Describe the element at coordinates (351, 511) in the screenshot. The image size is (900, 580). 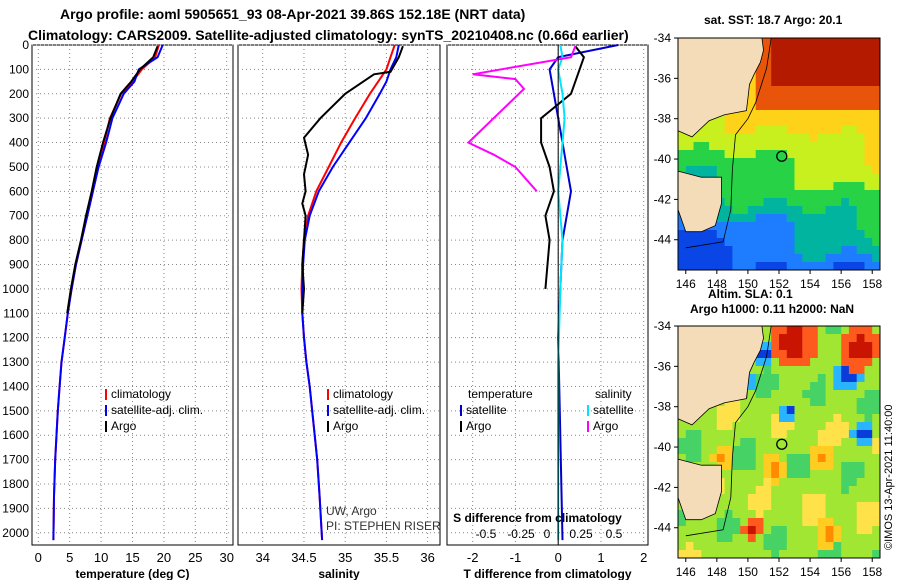
I see `annotation-line-1: UW, Argo` at that location.